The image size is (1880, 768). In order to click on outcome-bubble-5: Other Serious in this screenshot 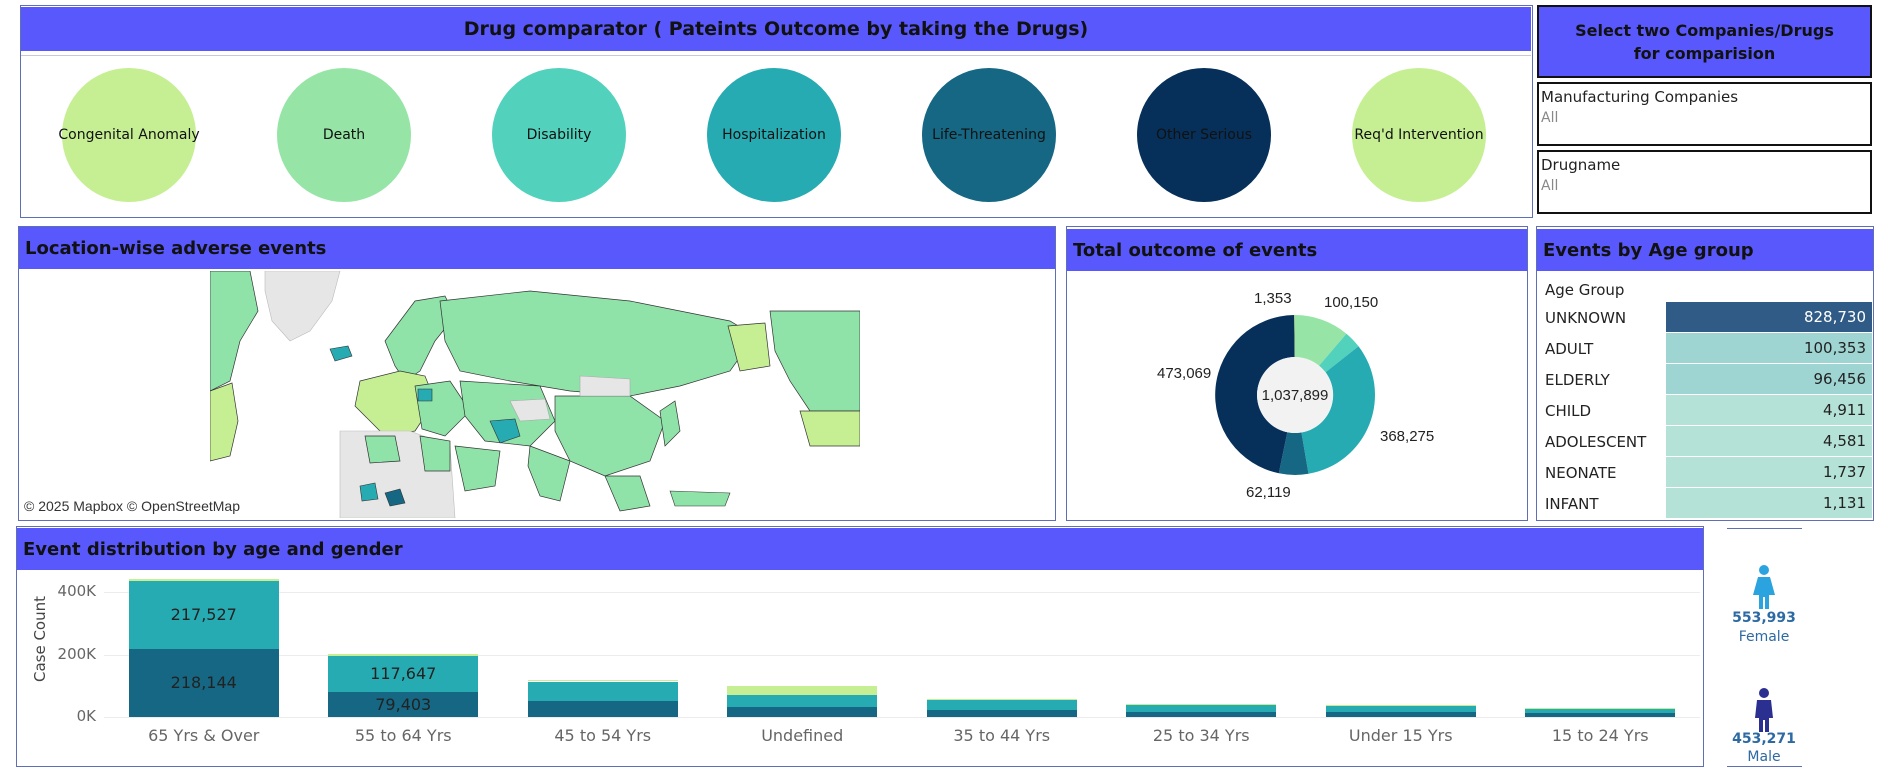, I will do `click(1204, 135)`.